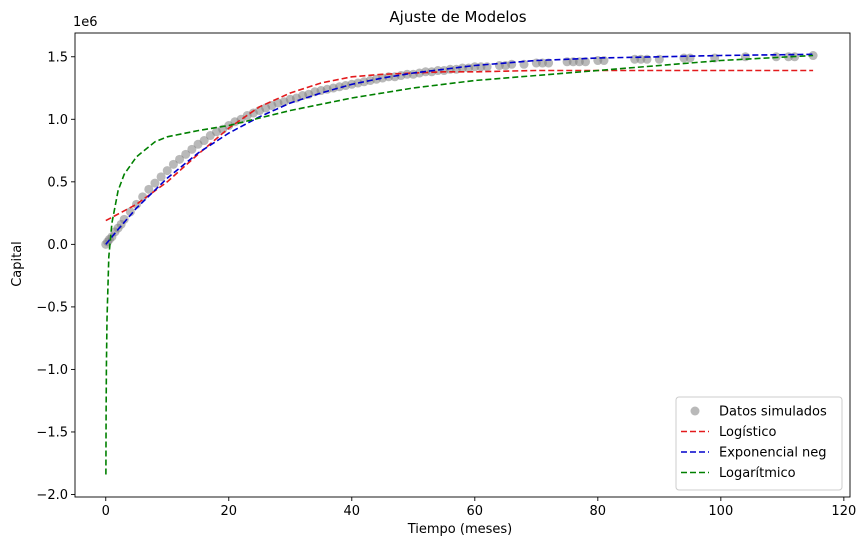  I want to click on x-tick-label: 40, so click(352, 511).